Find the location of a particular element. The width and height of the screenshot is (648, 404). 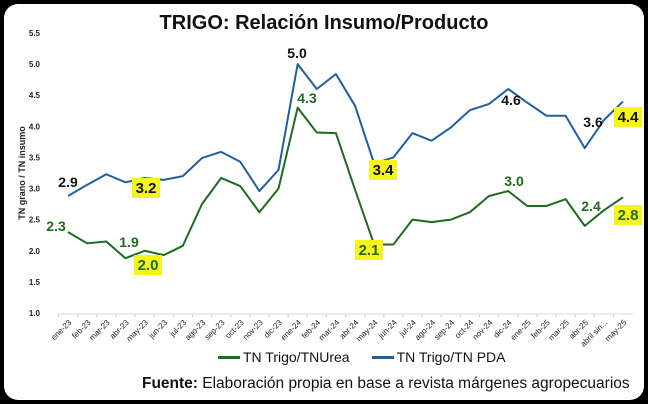

data-label: 3.2 is located at coordinates (146, 188).